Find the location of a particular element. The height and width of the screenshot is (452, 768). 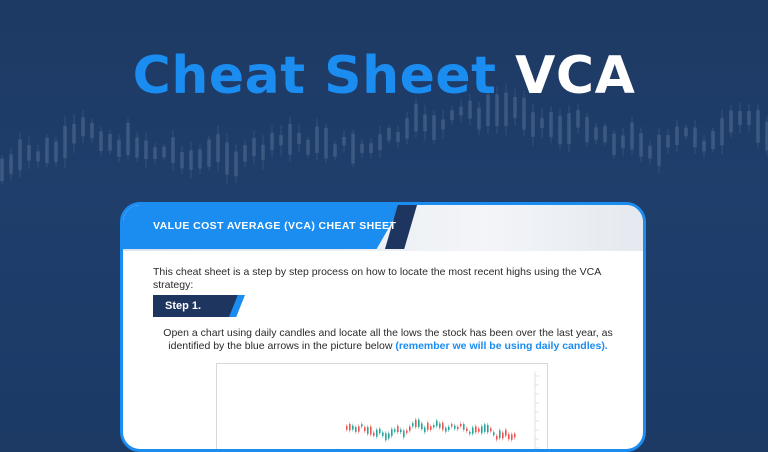

step-label: Step 1. is located at coordinates (183, 306).